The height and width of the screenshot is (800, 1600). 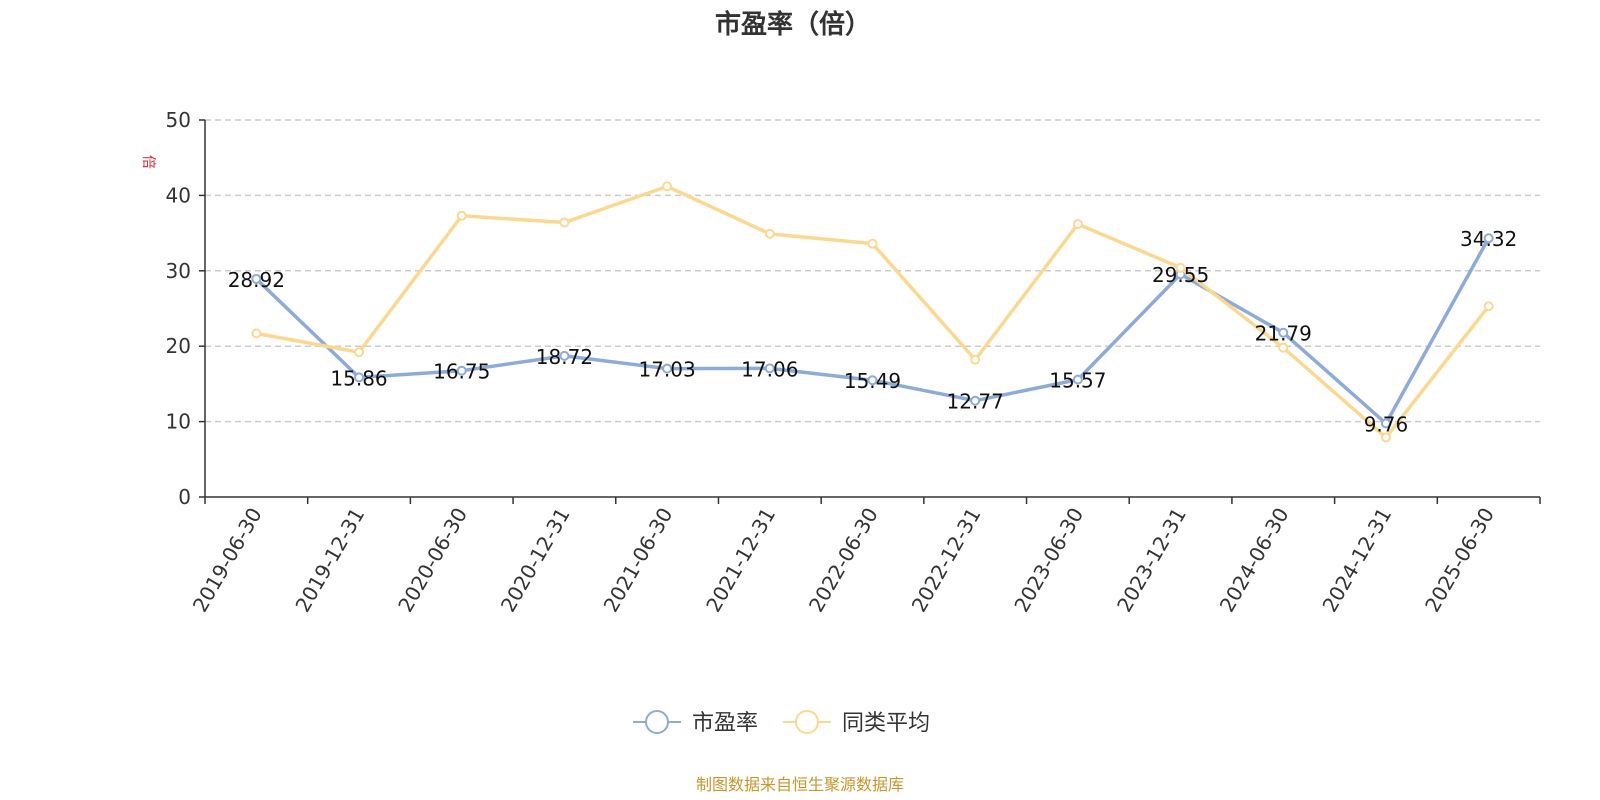 I want to click on data-label: 28.92, so click(x=256, y=280).